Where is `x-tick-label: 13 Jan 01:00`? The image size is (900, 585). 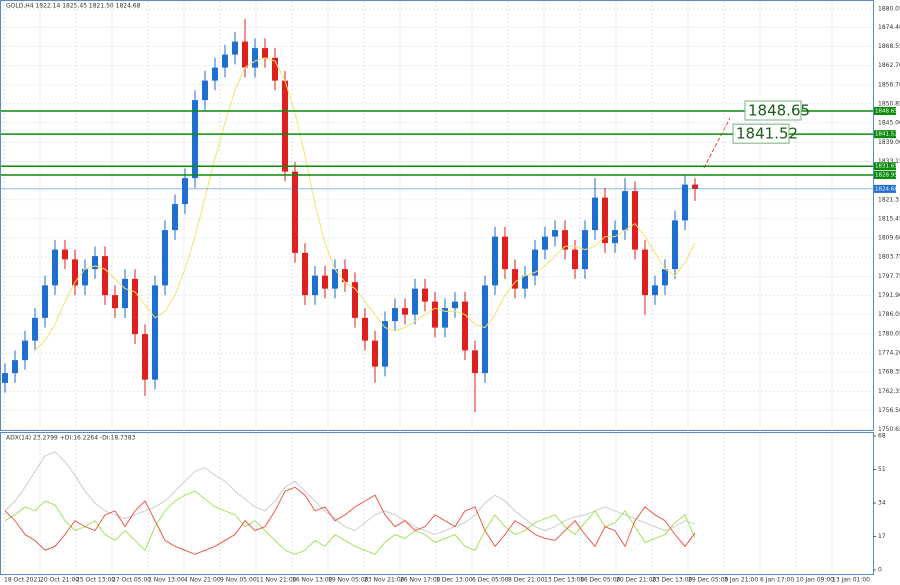 x-tick-label: 13 Jan 01:00 is located at coordinates (851, 580).